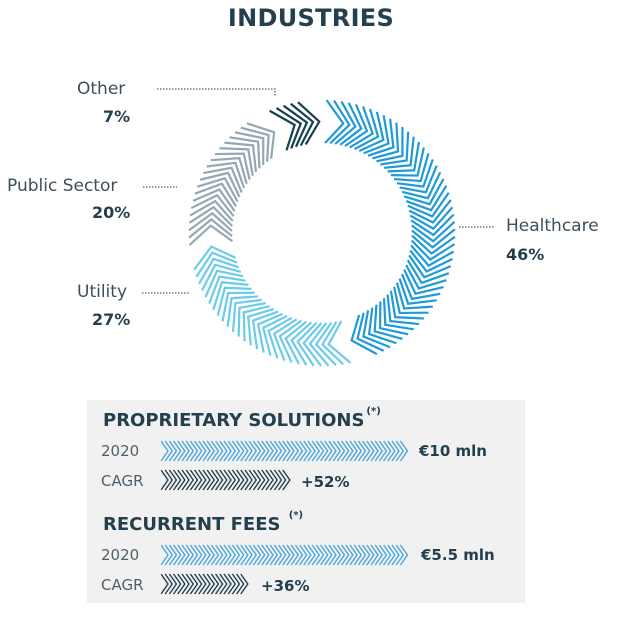 The width and height of the screenshot is (622, 626). I want to click on bar-2020-recurrent, so click(285, 555).